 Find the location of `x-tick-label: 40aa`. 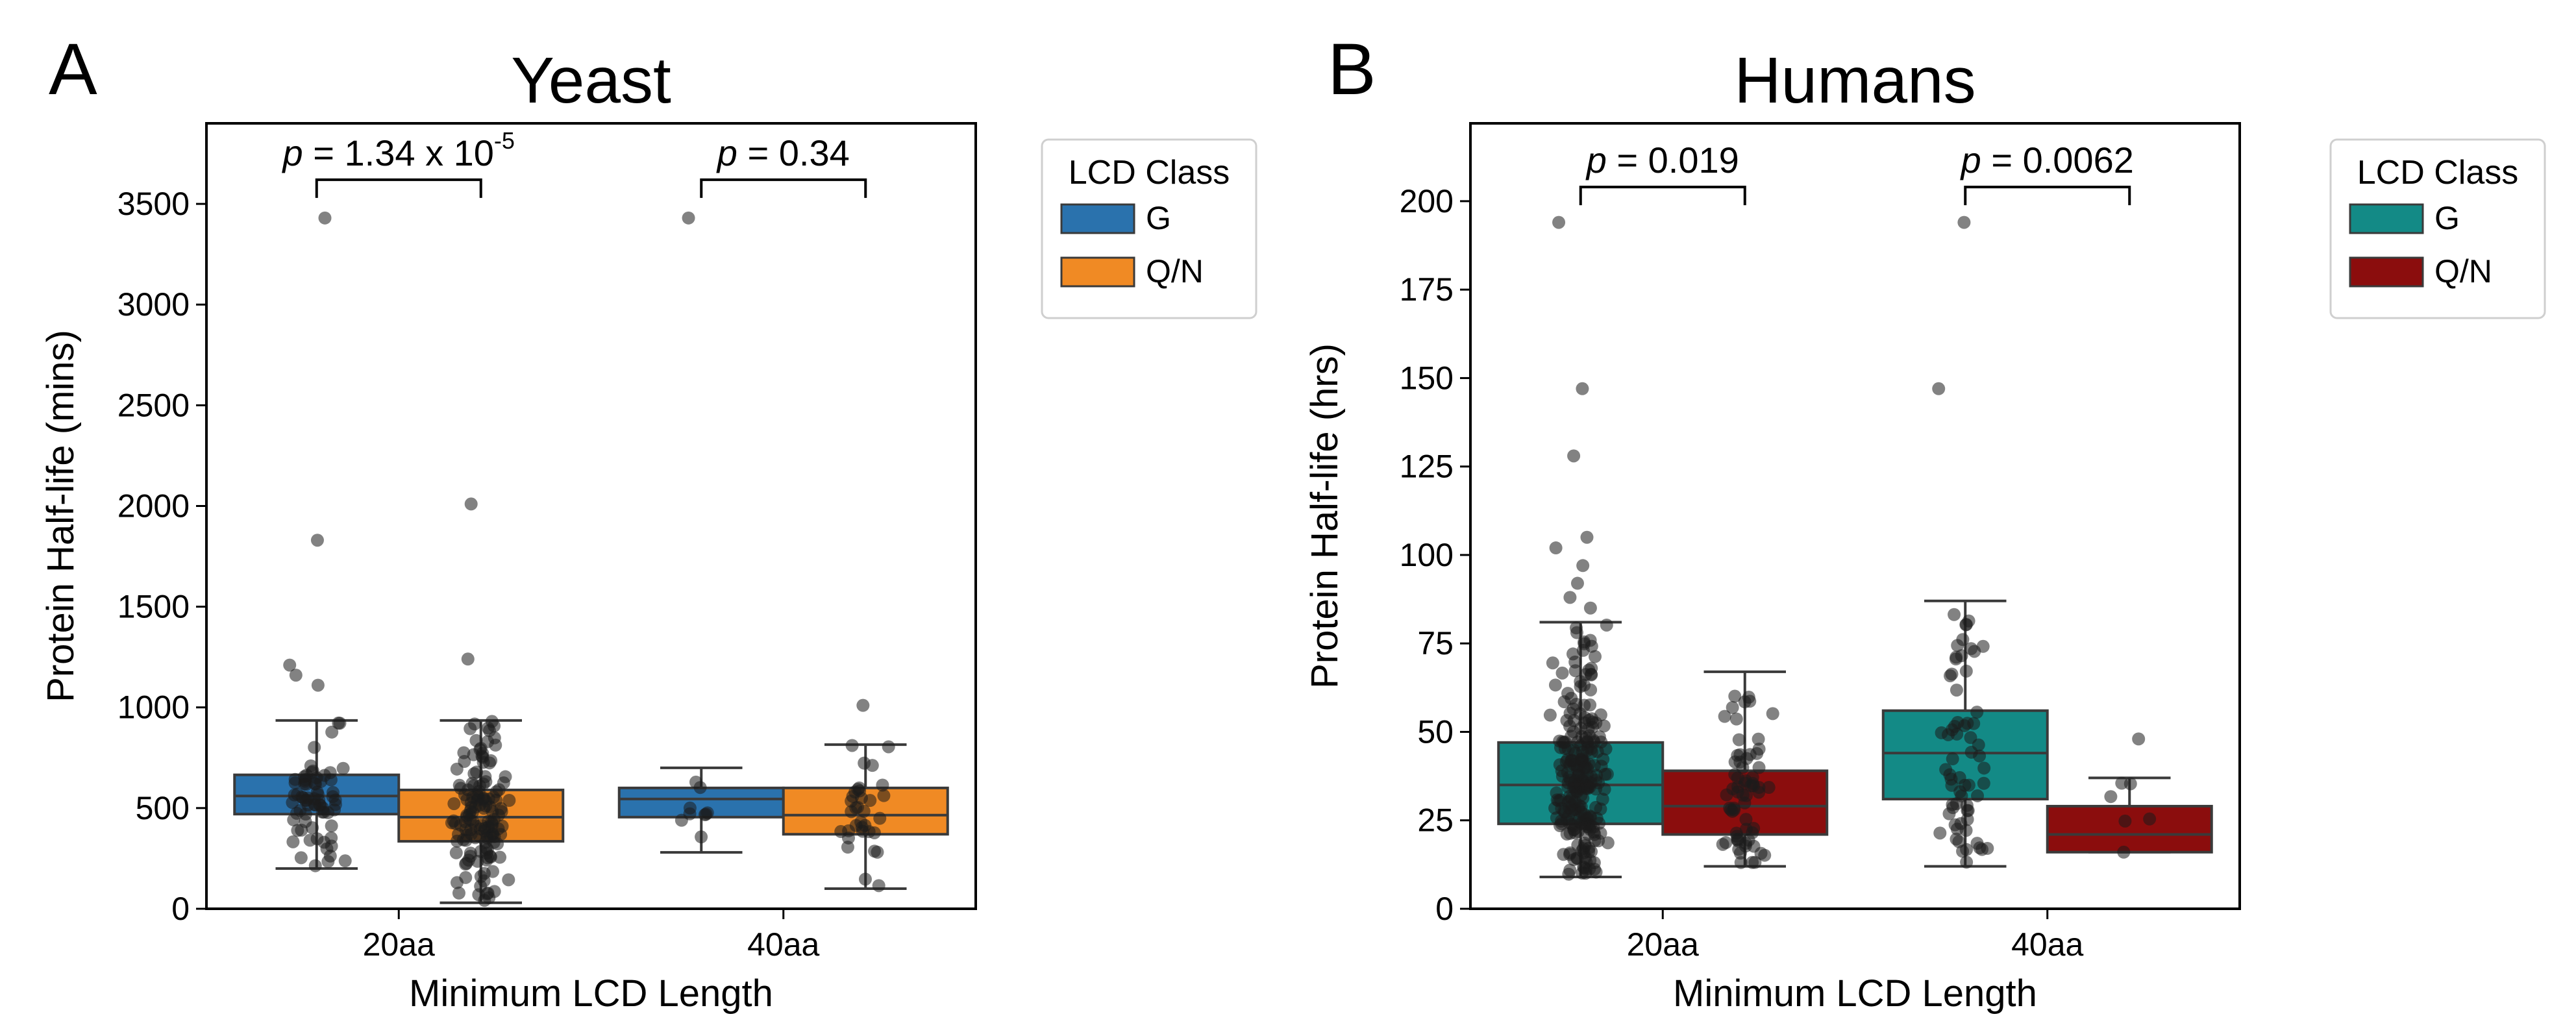

x-tick-label: 40aa is located at coordinates (783, 945).